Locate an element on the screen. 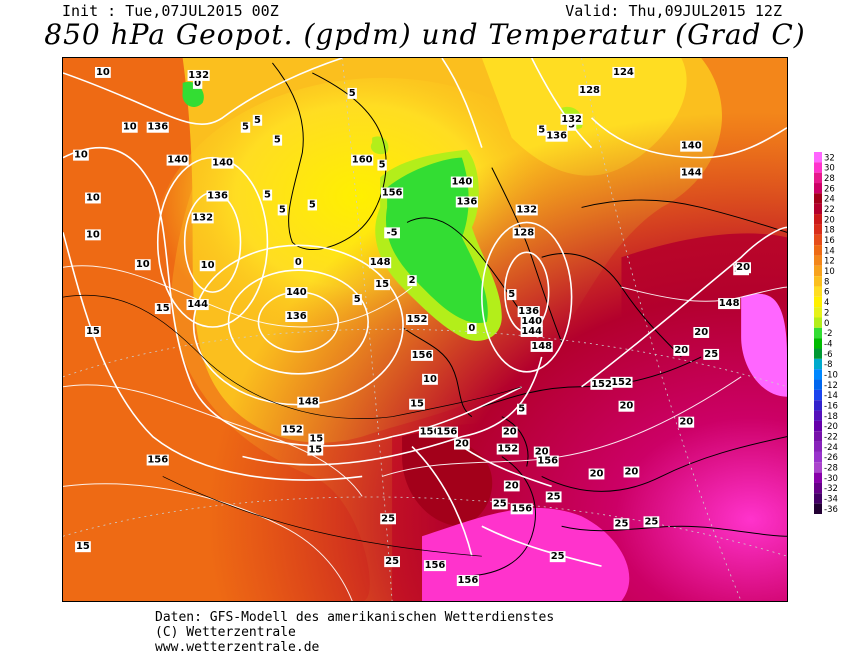  isotherm-label: 2 is located at coordinates (412, 280).